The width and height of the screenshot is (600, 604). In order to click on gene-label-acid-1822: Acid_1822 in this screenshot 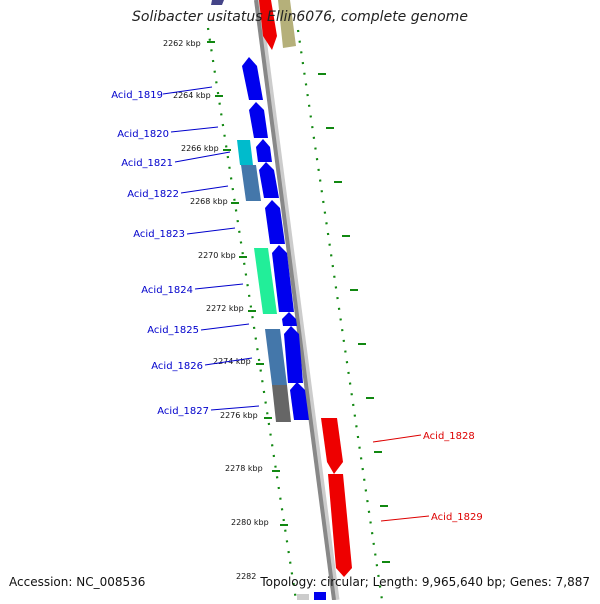, I will do `click(153, 194)`.